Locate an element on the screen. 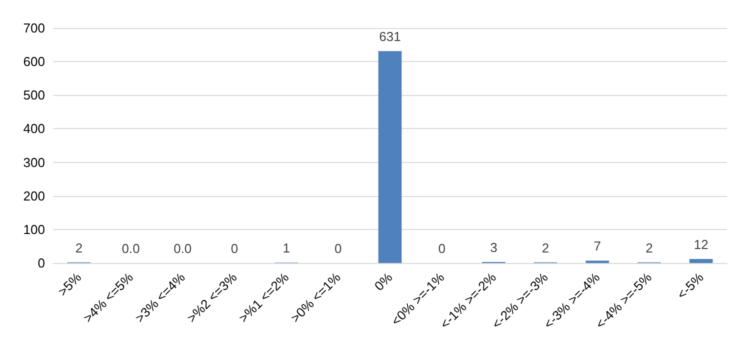 The image size is (747, 350). y-tick-label: 500 is located at coordinates (34, 95).